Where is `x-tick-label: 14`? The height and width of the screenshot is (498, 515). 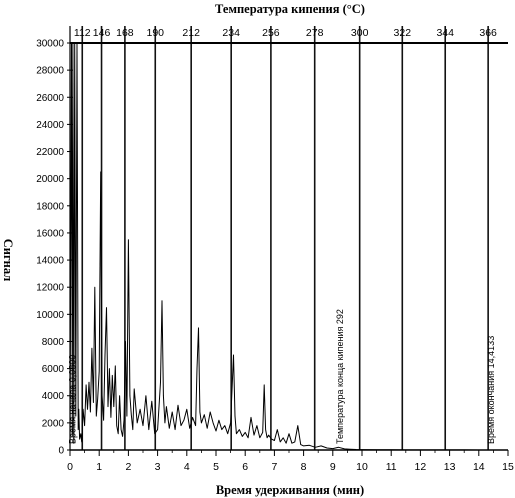 x-tick-label: 14 is located at coordinates (479, 467).